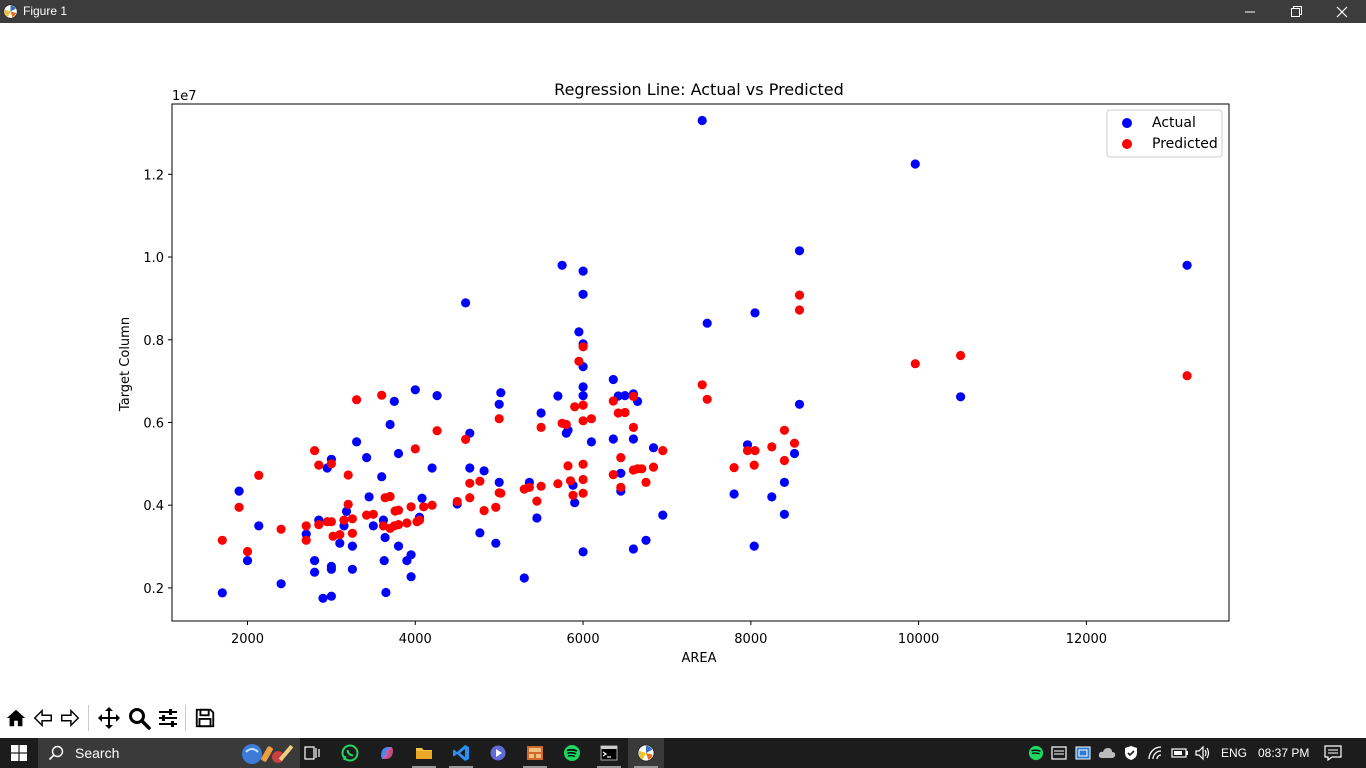  What do you see at coordinates (70, 718) in the screenshot?
I see `forward-button` at bounding box center [70, 718].